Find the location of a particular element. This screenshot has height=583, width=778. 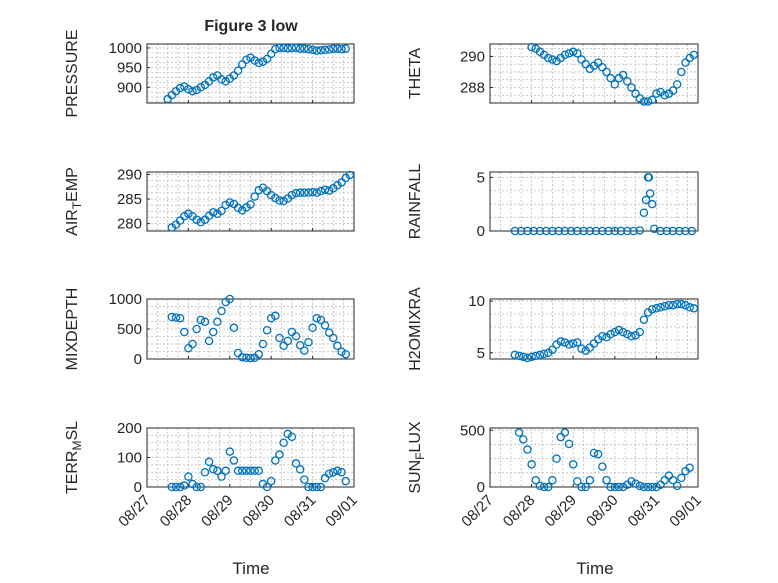

x-tick-label: 08/31 is located at coordinates (300, 511).